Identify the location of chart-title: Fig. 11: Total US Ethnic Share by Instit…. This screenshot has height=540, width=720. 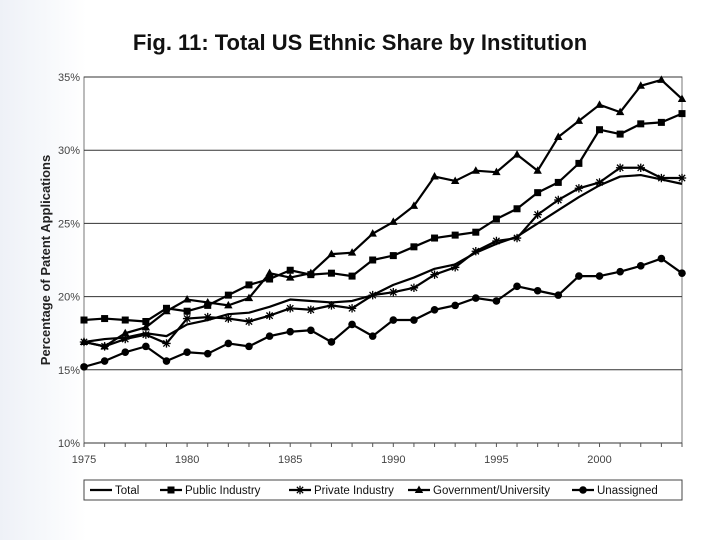
(360, 42).